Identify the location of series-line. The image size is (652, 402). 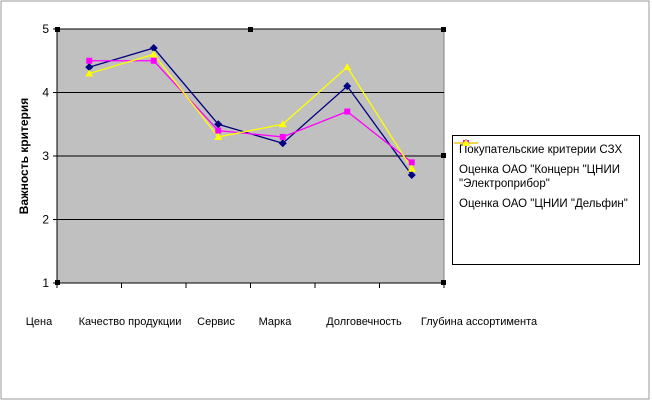
(251, 111).